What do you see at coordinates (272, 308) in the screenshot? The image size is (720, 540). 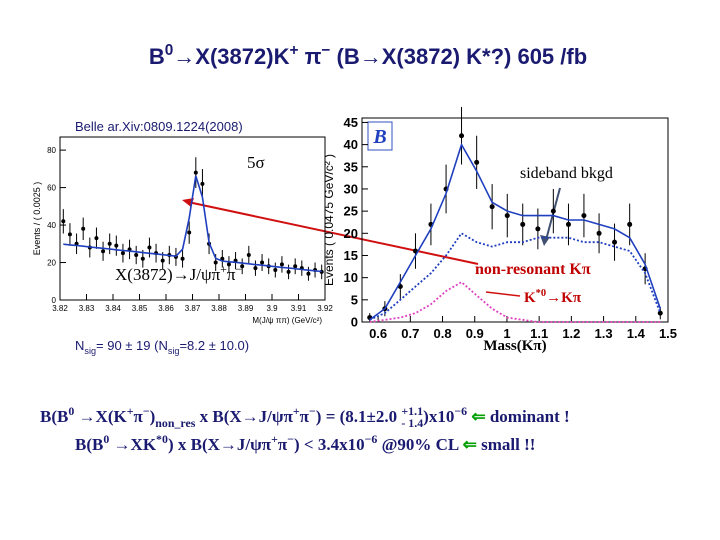 I see `x-tick-label: 3.9` at bounding box center [272, 308].